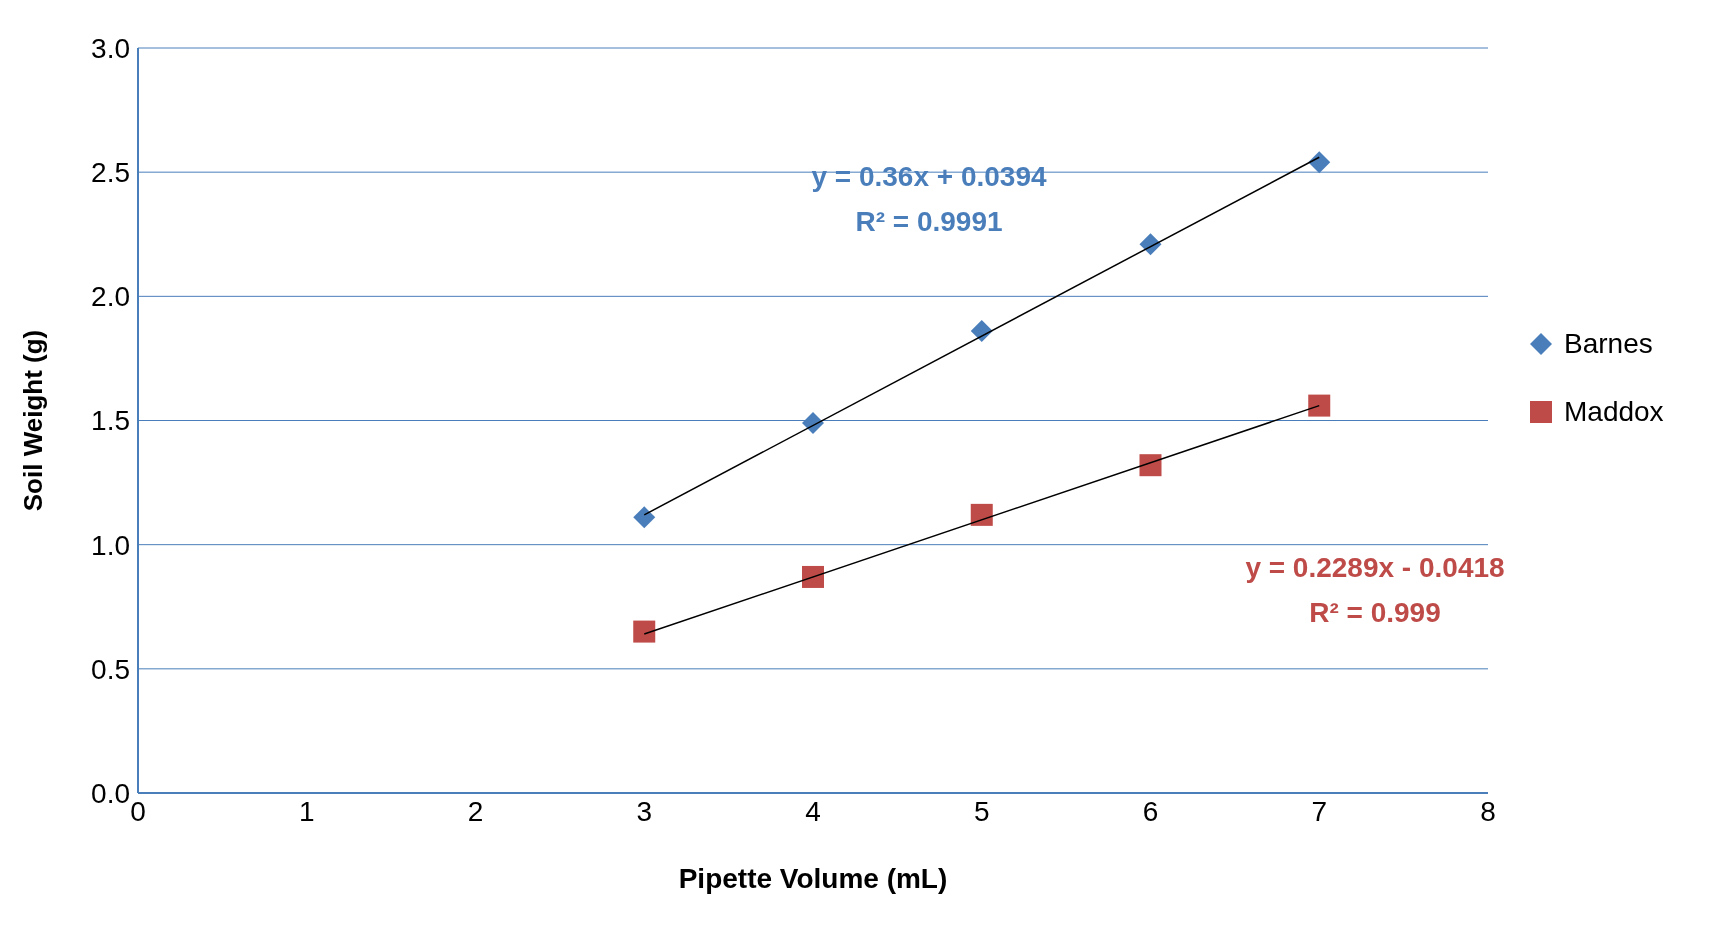 Image resolution: width=1709 pixels, height=937 pixels. Describe the element at coordinates (1614, 412) in the screenshot. I see `legend-label: Maddox` at that location.